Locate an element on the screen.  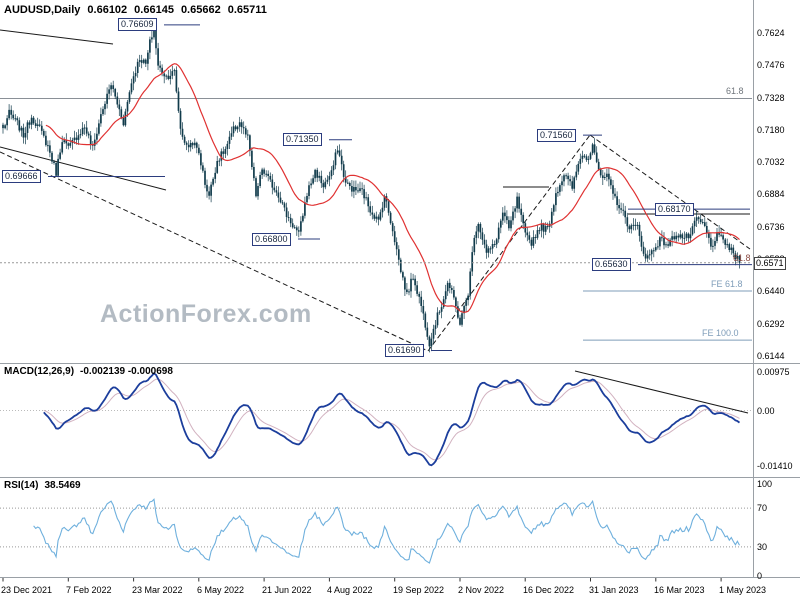
price-axis-label: 0.6144 is located at coordinates (771, 356).